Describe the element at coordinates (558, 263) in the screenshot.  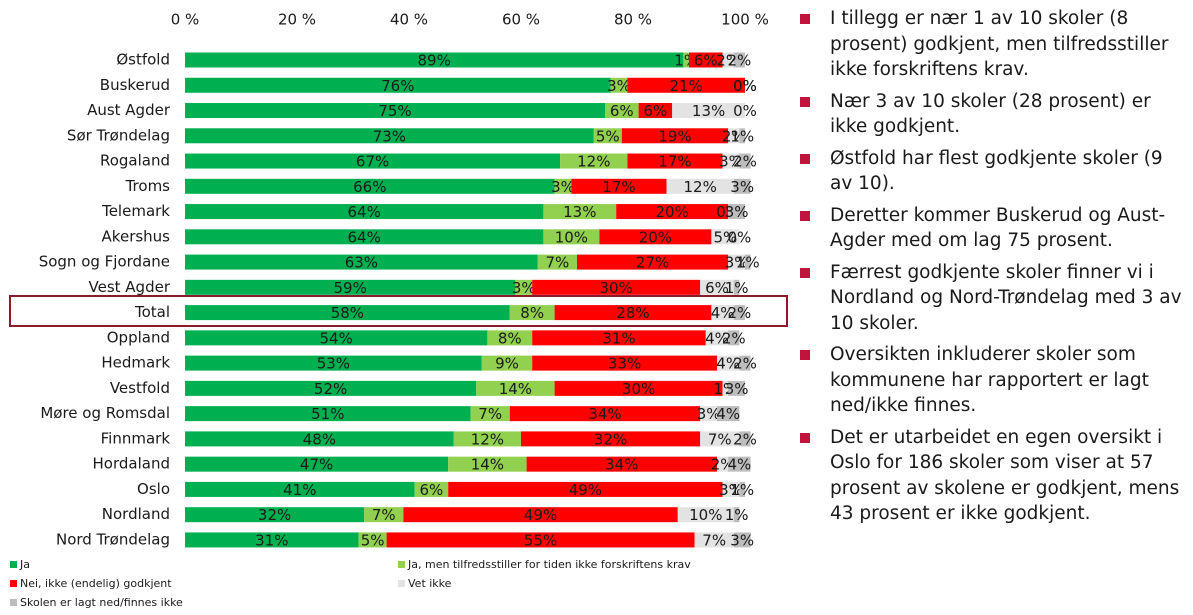
I see `data-label: 7%` at that location.